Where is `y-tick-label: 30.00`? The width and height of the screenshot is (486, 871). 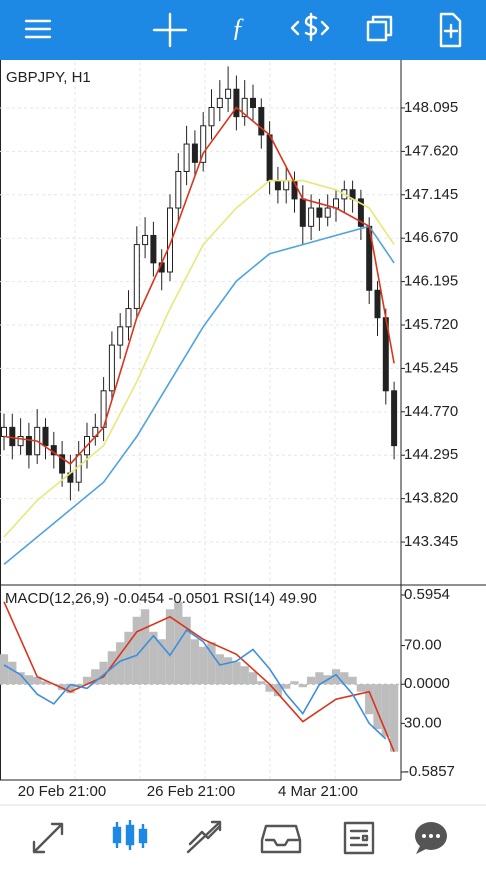
y-tick-label: 30.00 is located at coordinates (423, 722).